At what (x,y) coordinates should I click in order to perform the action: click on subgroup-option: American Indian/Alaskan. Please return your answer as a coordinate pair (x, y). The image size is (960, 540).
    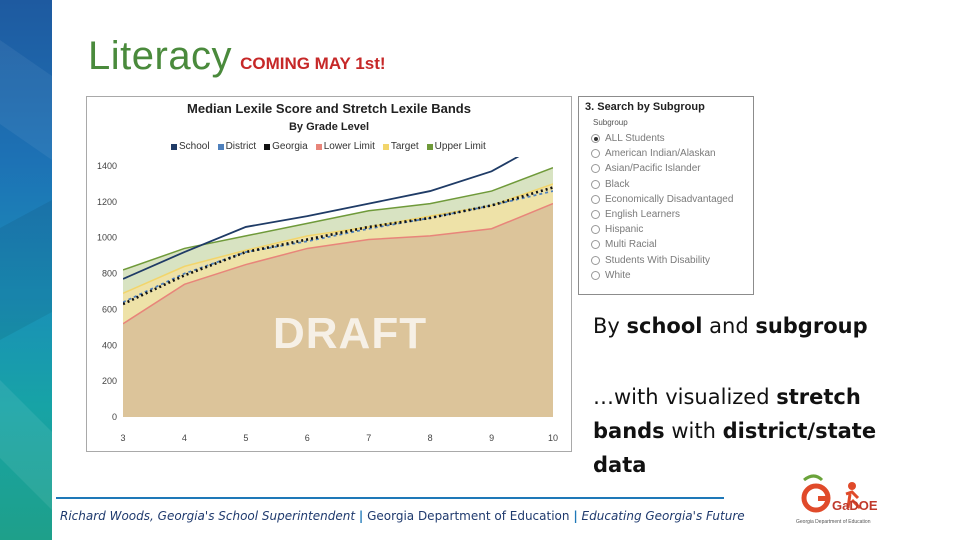
    Looking at the image, I should click on (662, 153).